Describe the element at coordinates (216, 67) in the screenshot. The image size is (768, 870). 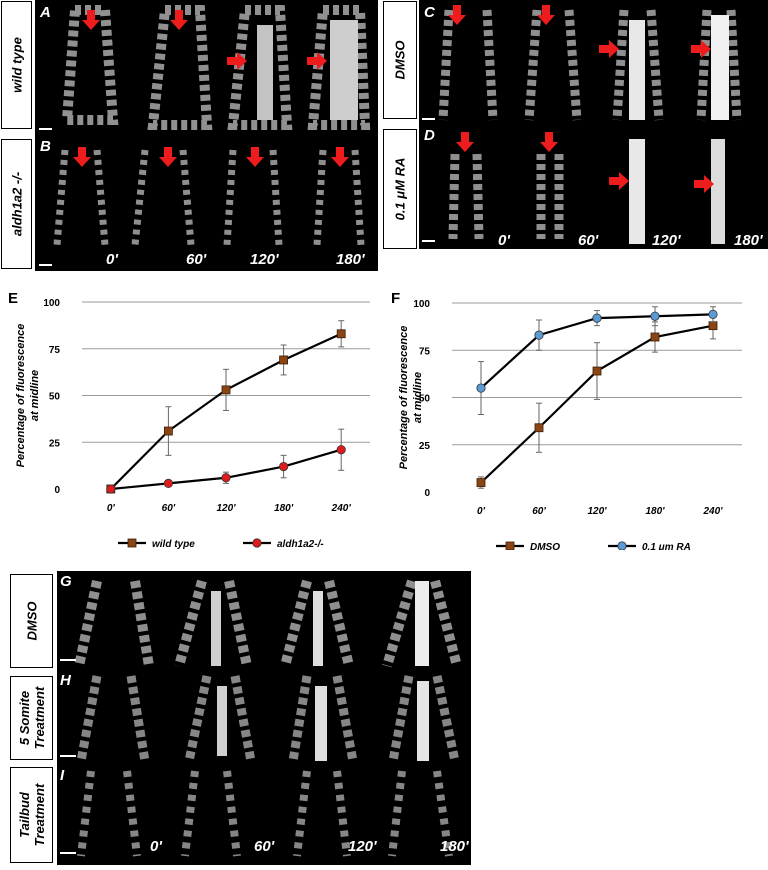
I see `micrograph-a` at that location.